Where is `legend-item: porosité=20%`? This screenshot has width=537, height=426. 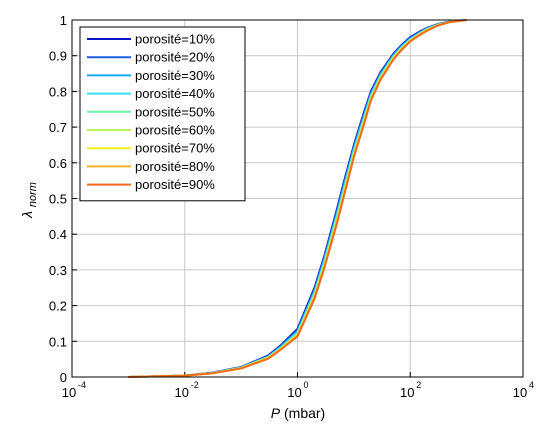 legend-item: porosité=20% is located at coordinates (151, 57).